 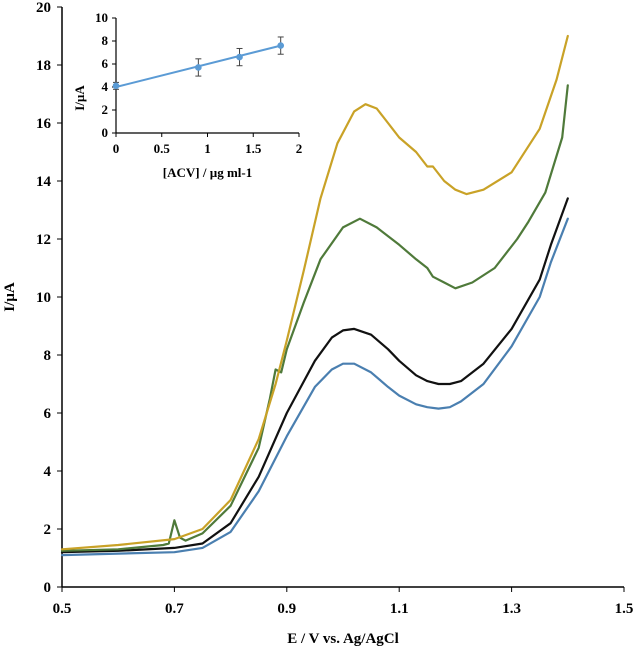 I want to click on y-tick-label: 20, so click(x=43, y=8).